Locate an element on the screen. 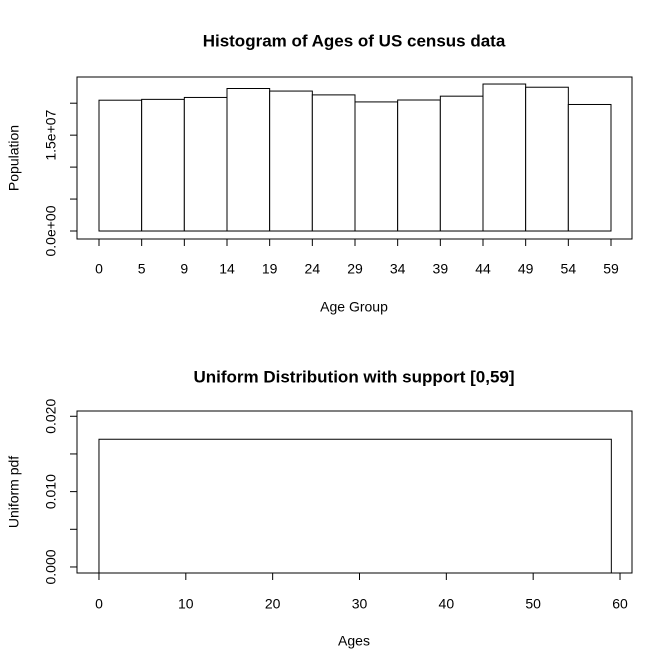 This screenshot has width=672, height=671. x-tick-label: 50 is located at coordinates (533, 604).